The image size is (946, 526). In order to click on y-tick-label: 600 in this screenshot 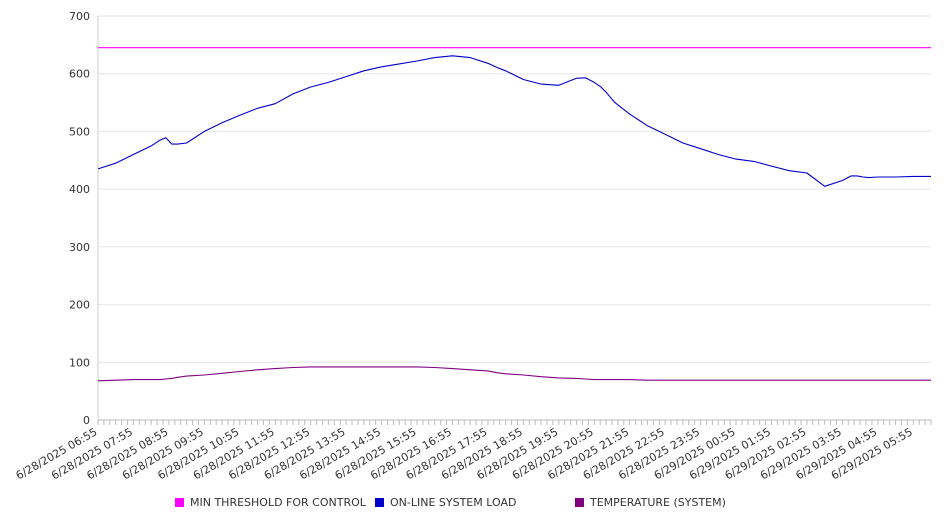, I will do `click(79, 74)`.